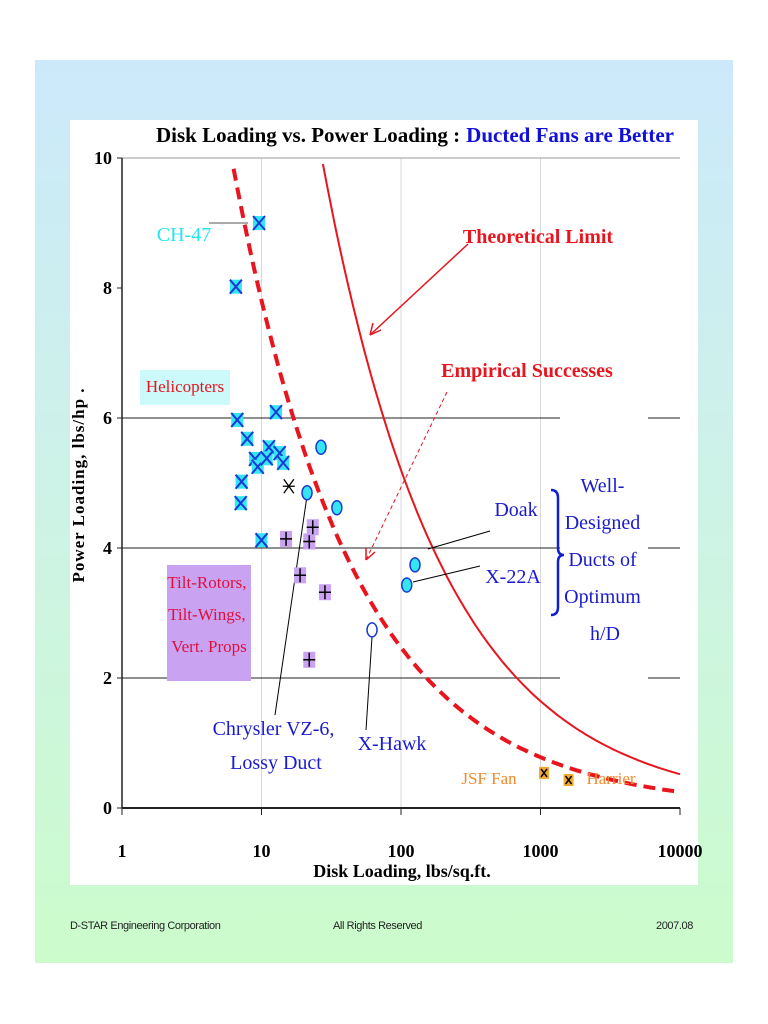  Describe the element at coordinates (392, 744) in the screenshot. I see `xhawk-label: X-Hawk` at that location.